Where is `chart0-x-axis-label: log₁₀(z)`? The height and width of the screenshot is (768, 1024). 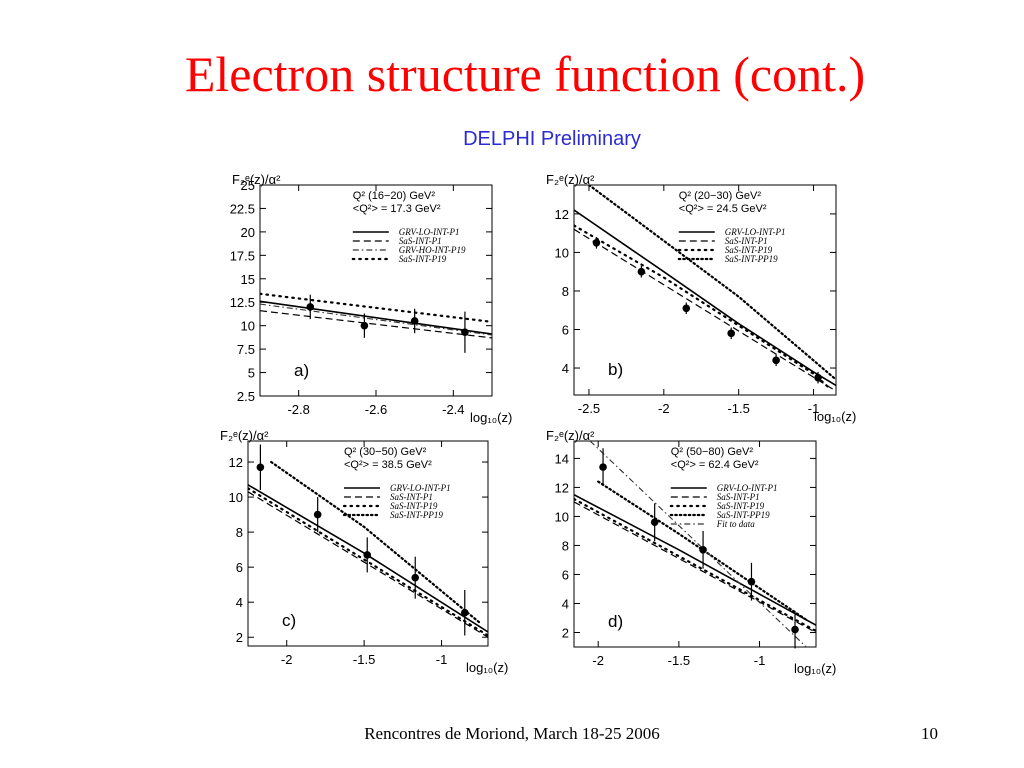
chart0-x-axis-label: log₁₀(z) is located at coordinates (491, 417).